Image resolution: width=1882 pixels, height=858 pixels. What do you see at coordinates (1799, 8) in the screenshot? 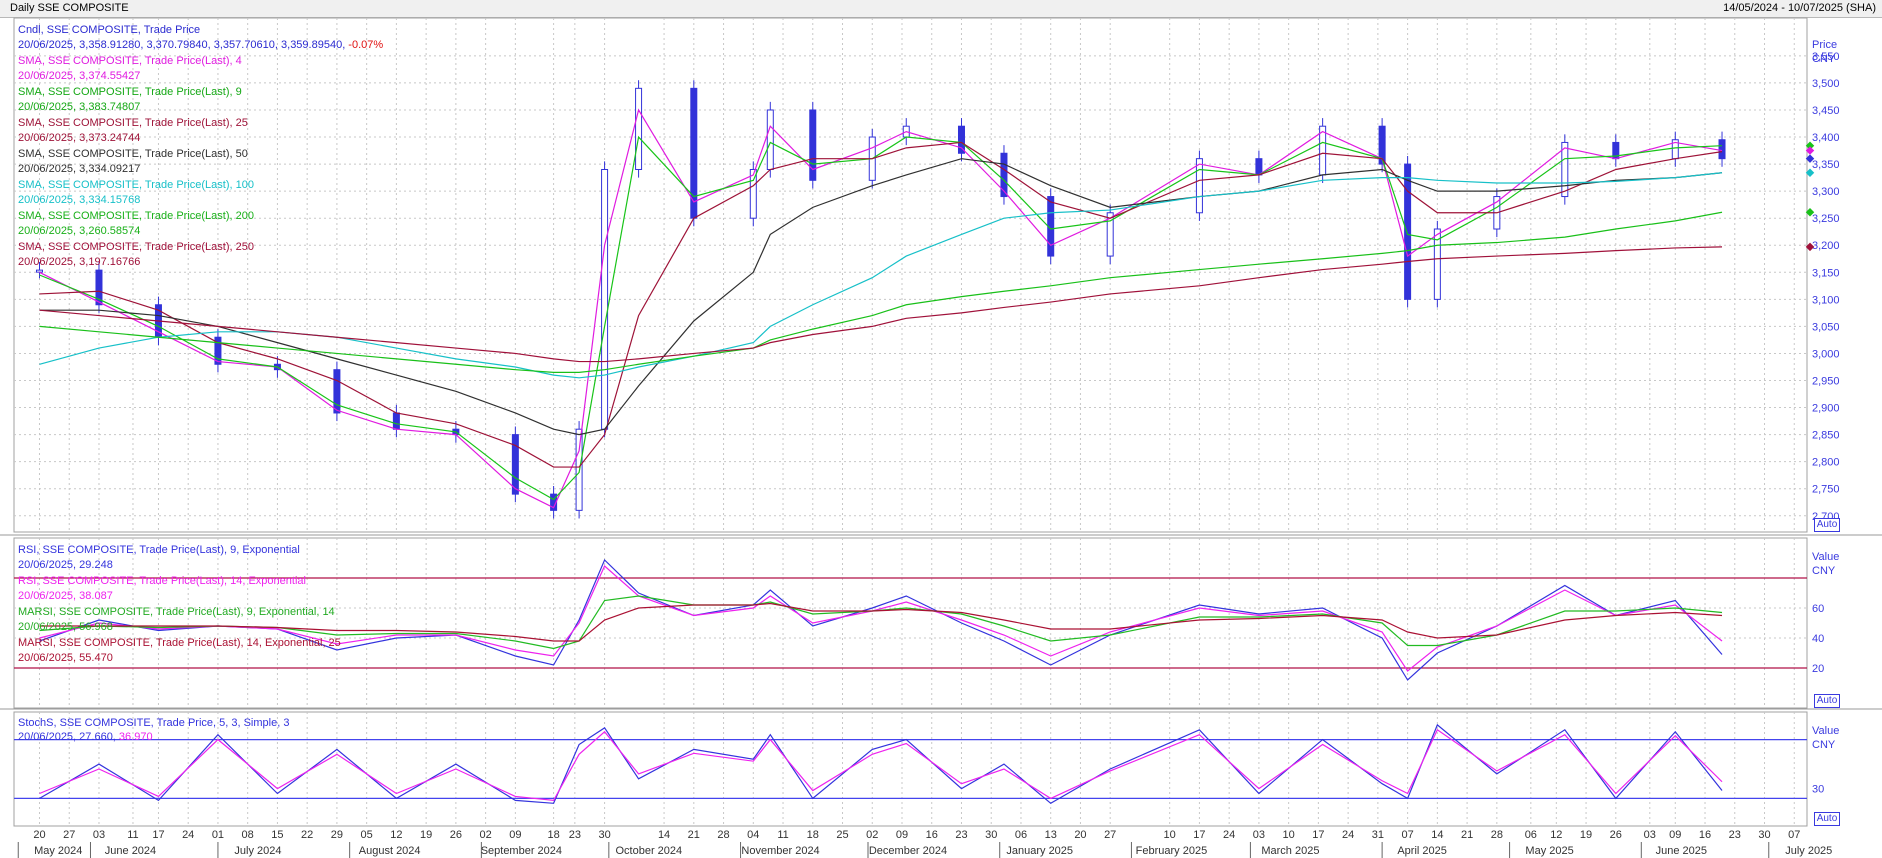
I see `date-range: 14/05/2024 - 10/07/2025 (SHA)` at bounding box center [1799, 8].